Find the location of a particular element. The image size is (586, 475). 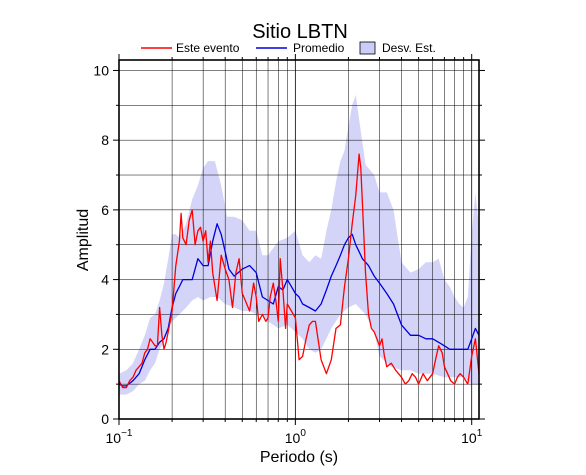

x-tick-label: 10¹ is located at coordinates (472, 437).